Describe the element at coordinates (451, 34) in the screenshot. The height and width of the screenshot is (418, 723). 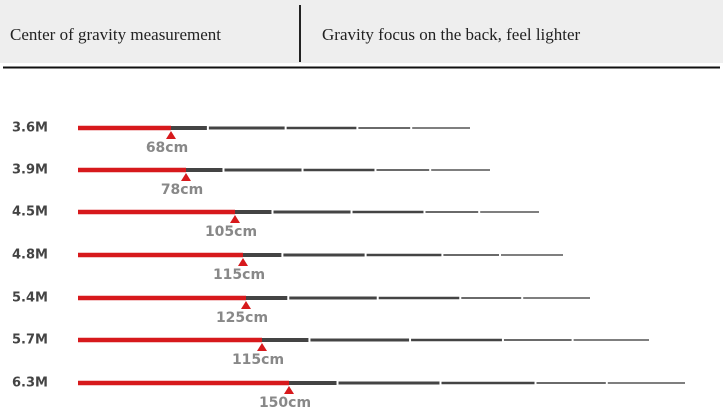
I see `header-right: Gravity focus on the back, feel lighter` at that location.